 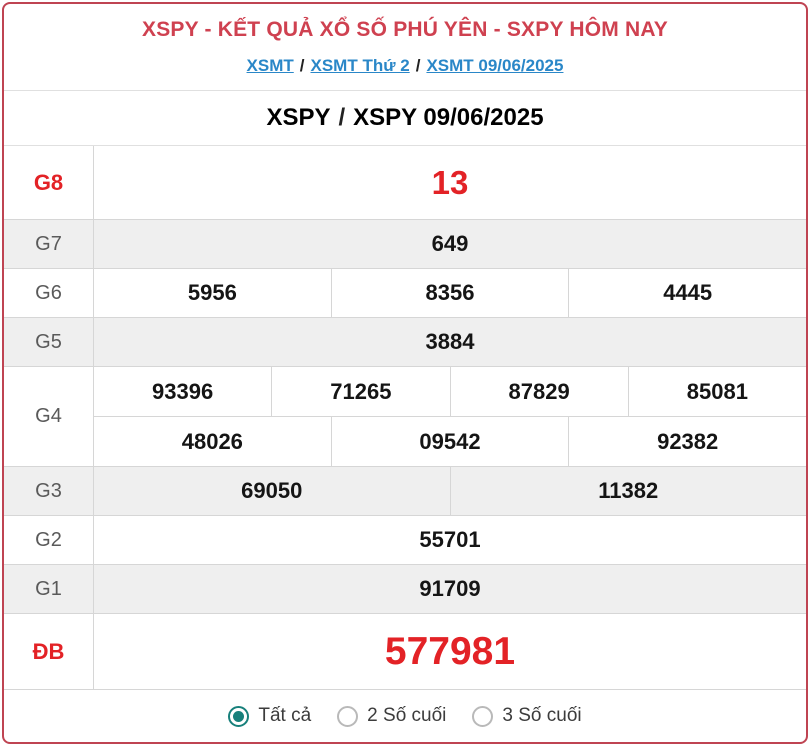 What do you see at coordinates (542, 715) in the screenshot?
I see `radio-label: 3 Số cuối` at bounding box center [542, 715].